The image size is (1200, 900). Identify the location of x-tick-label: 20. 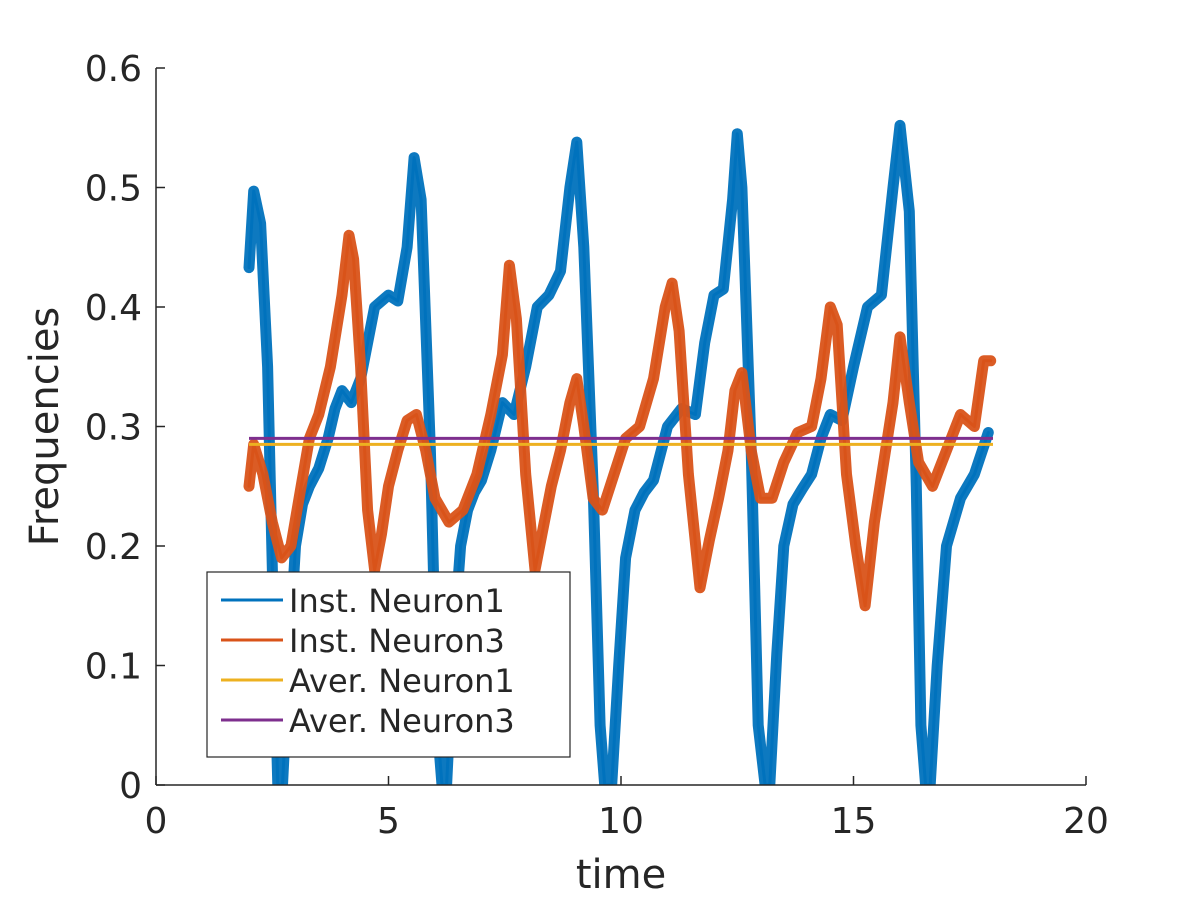
(1086, 821).